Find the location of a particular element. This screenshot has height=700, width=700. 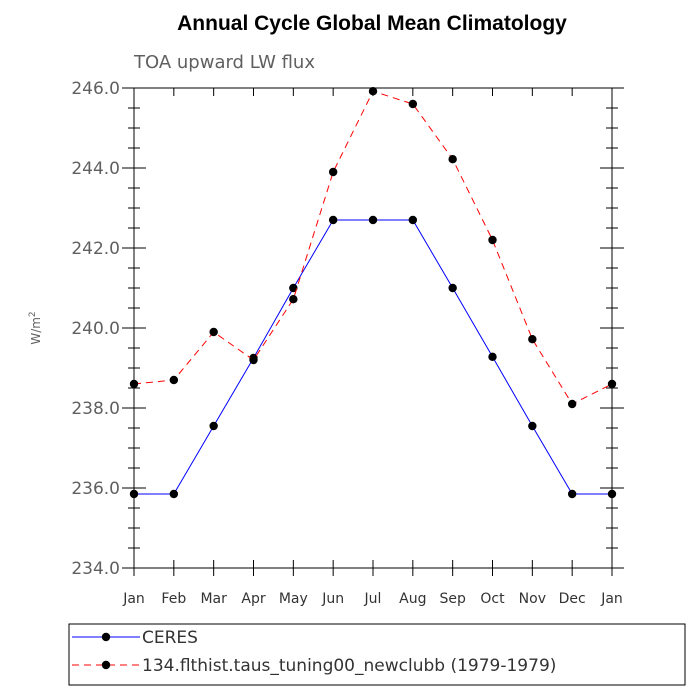

y-tick-label: 238.0 is located at coordinates (95, 409).